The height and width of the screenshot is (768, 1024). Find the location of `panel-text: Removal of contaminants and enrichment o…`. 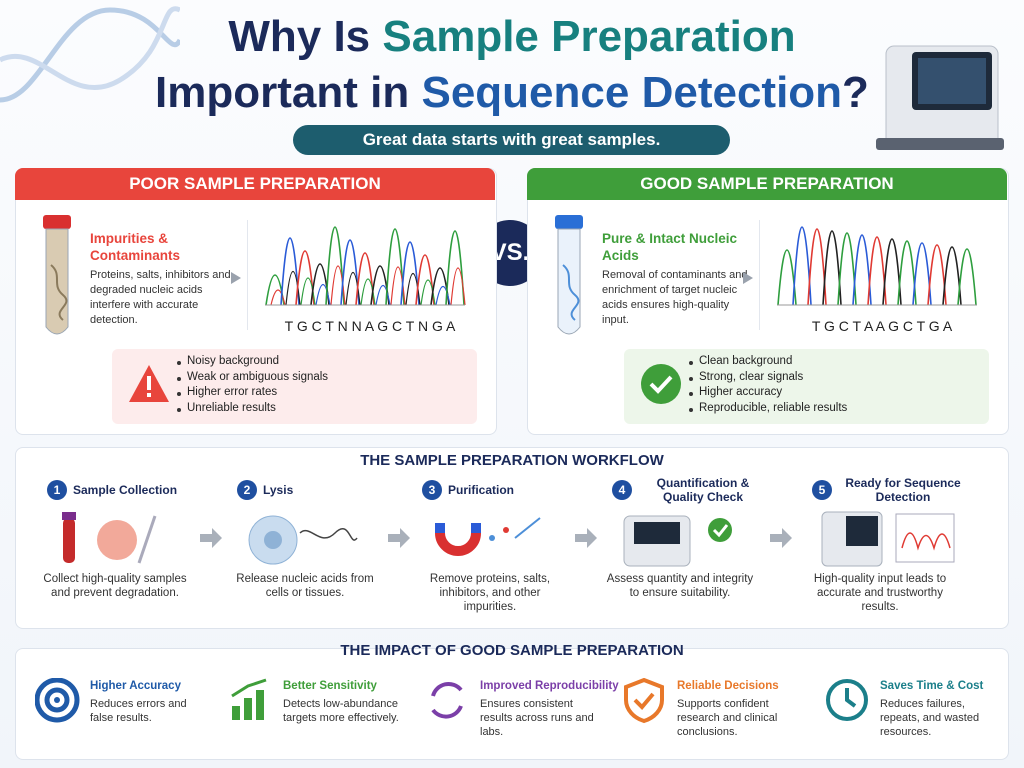

panel-text: Removal of contaminants and enrichment o… is located at coordinates (675, 297).